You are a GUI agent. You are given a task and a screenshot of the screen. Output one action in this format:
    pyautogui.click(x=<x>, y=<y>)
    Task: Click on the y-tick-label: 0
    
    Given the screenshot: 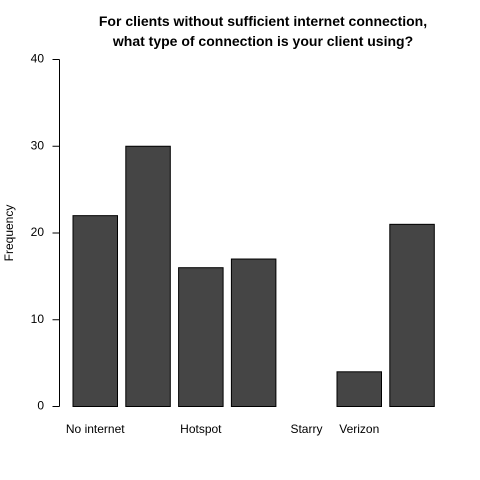 What is the action you would take?
    pyautogui.click(x=40, y=406)
    